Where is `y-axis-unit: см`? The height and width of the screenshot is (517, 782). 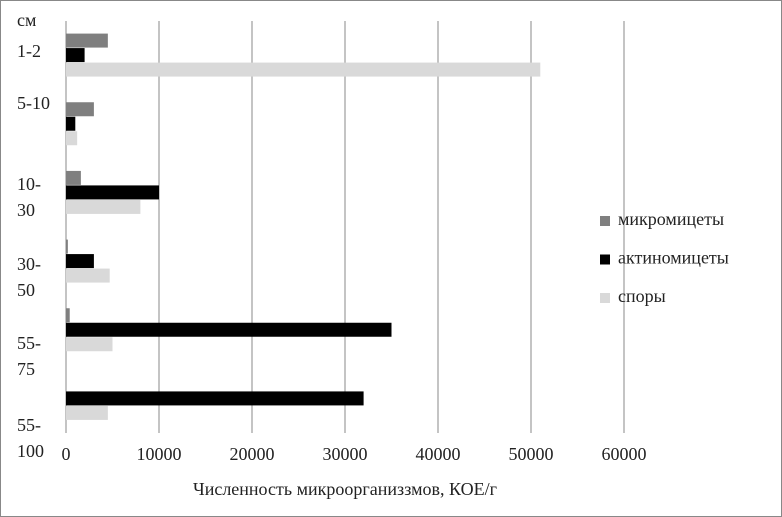
y-axis-unit: см is located at coordinates (27, 20).